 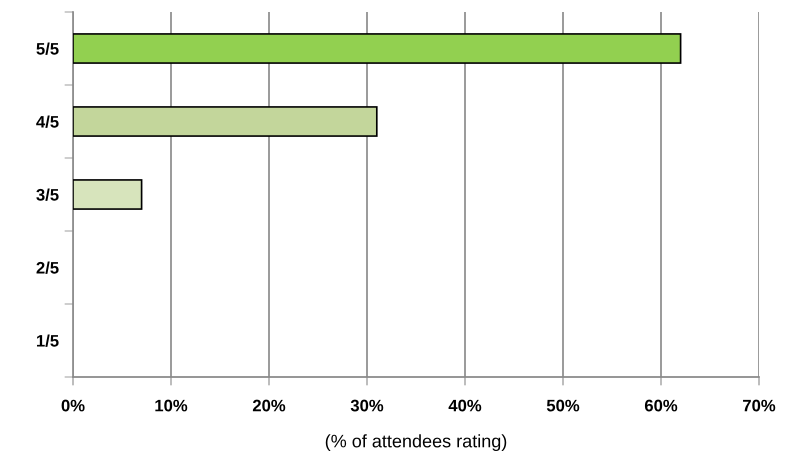 What do you see at coordinates (73, 406) in the screenshot?
I see `x-tick-label: 0%` at bounding box center [73, 406].